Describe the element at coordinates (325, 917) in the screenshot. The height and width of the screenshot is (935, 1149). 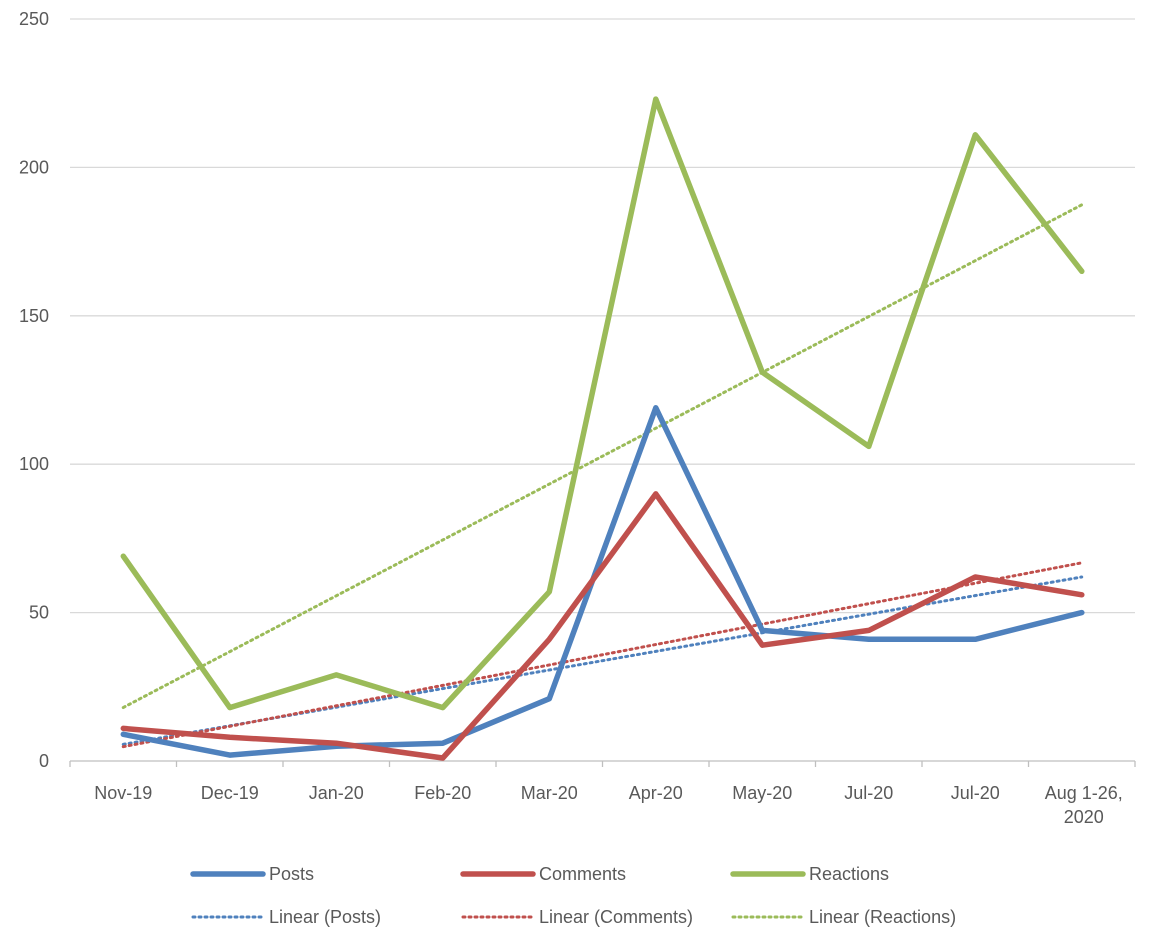
I see `legend-label-linear-posts: Linear (Posts)` at that location.